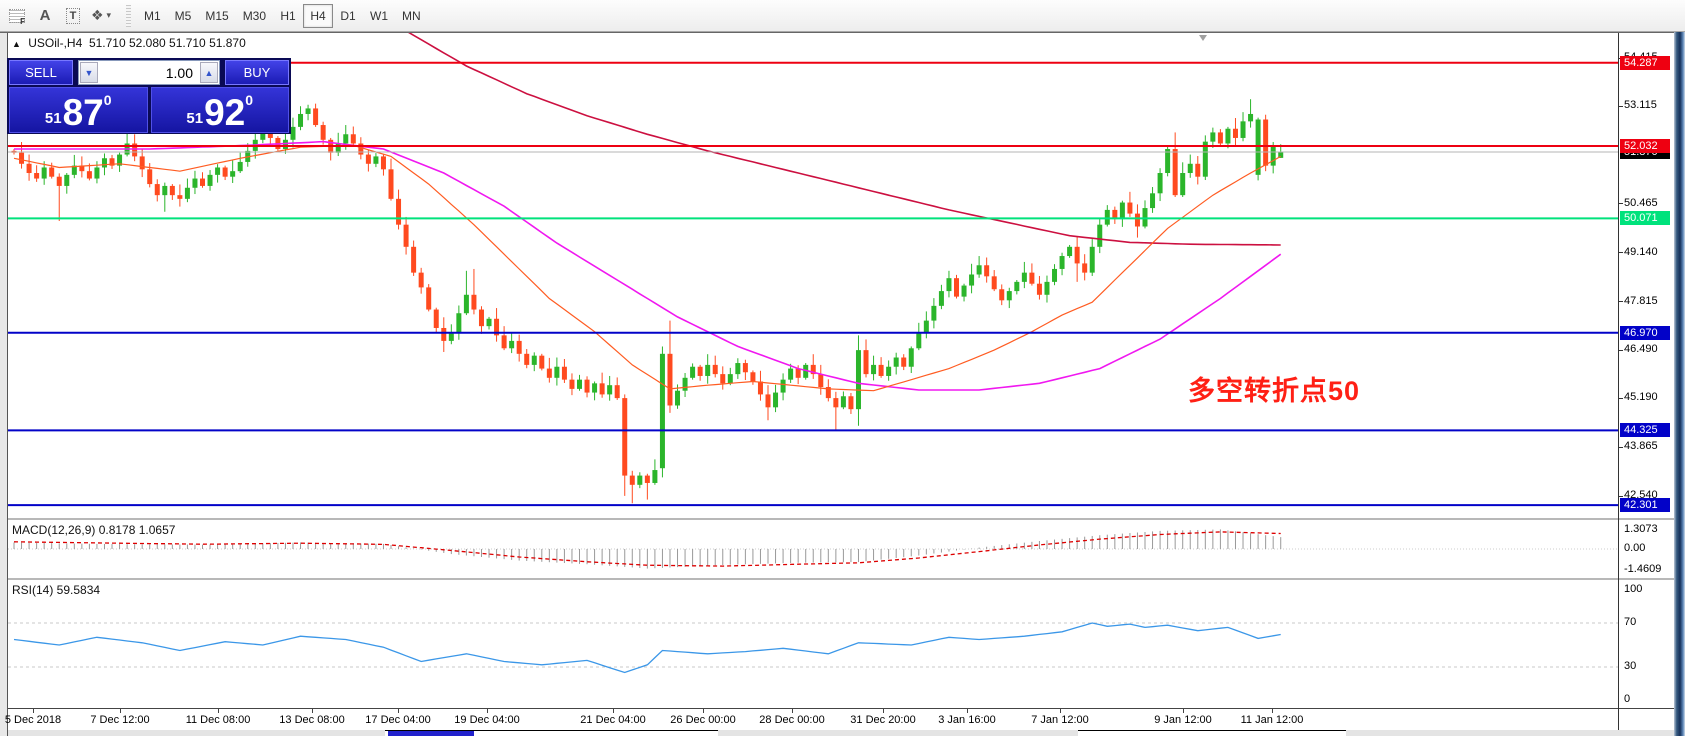  What do you see at coordinates (128, 15) in the screenshot?
I see `toolbar-grip` at bounding box center [128, 15].